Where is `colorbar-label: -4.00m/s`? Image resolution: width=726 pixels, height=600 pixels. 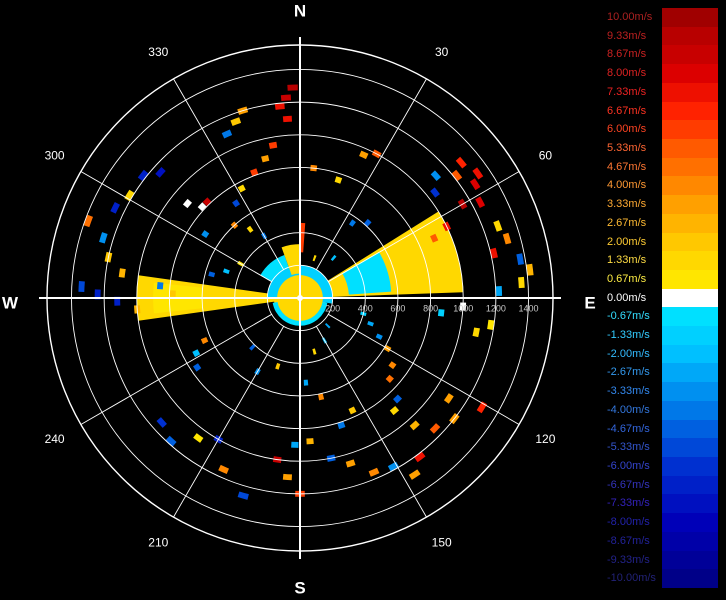 colorbar-label: -4.00m/s is located at coordinates (628, 409).